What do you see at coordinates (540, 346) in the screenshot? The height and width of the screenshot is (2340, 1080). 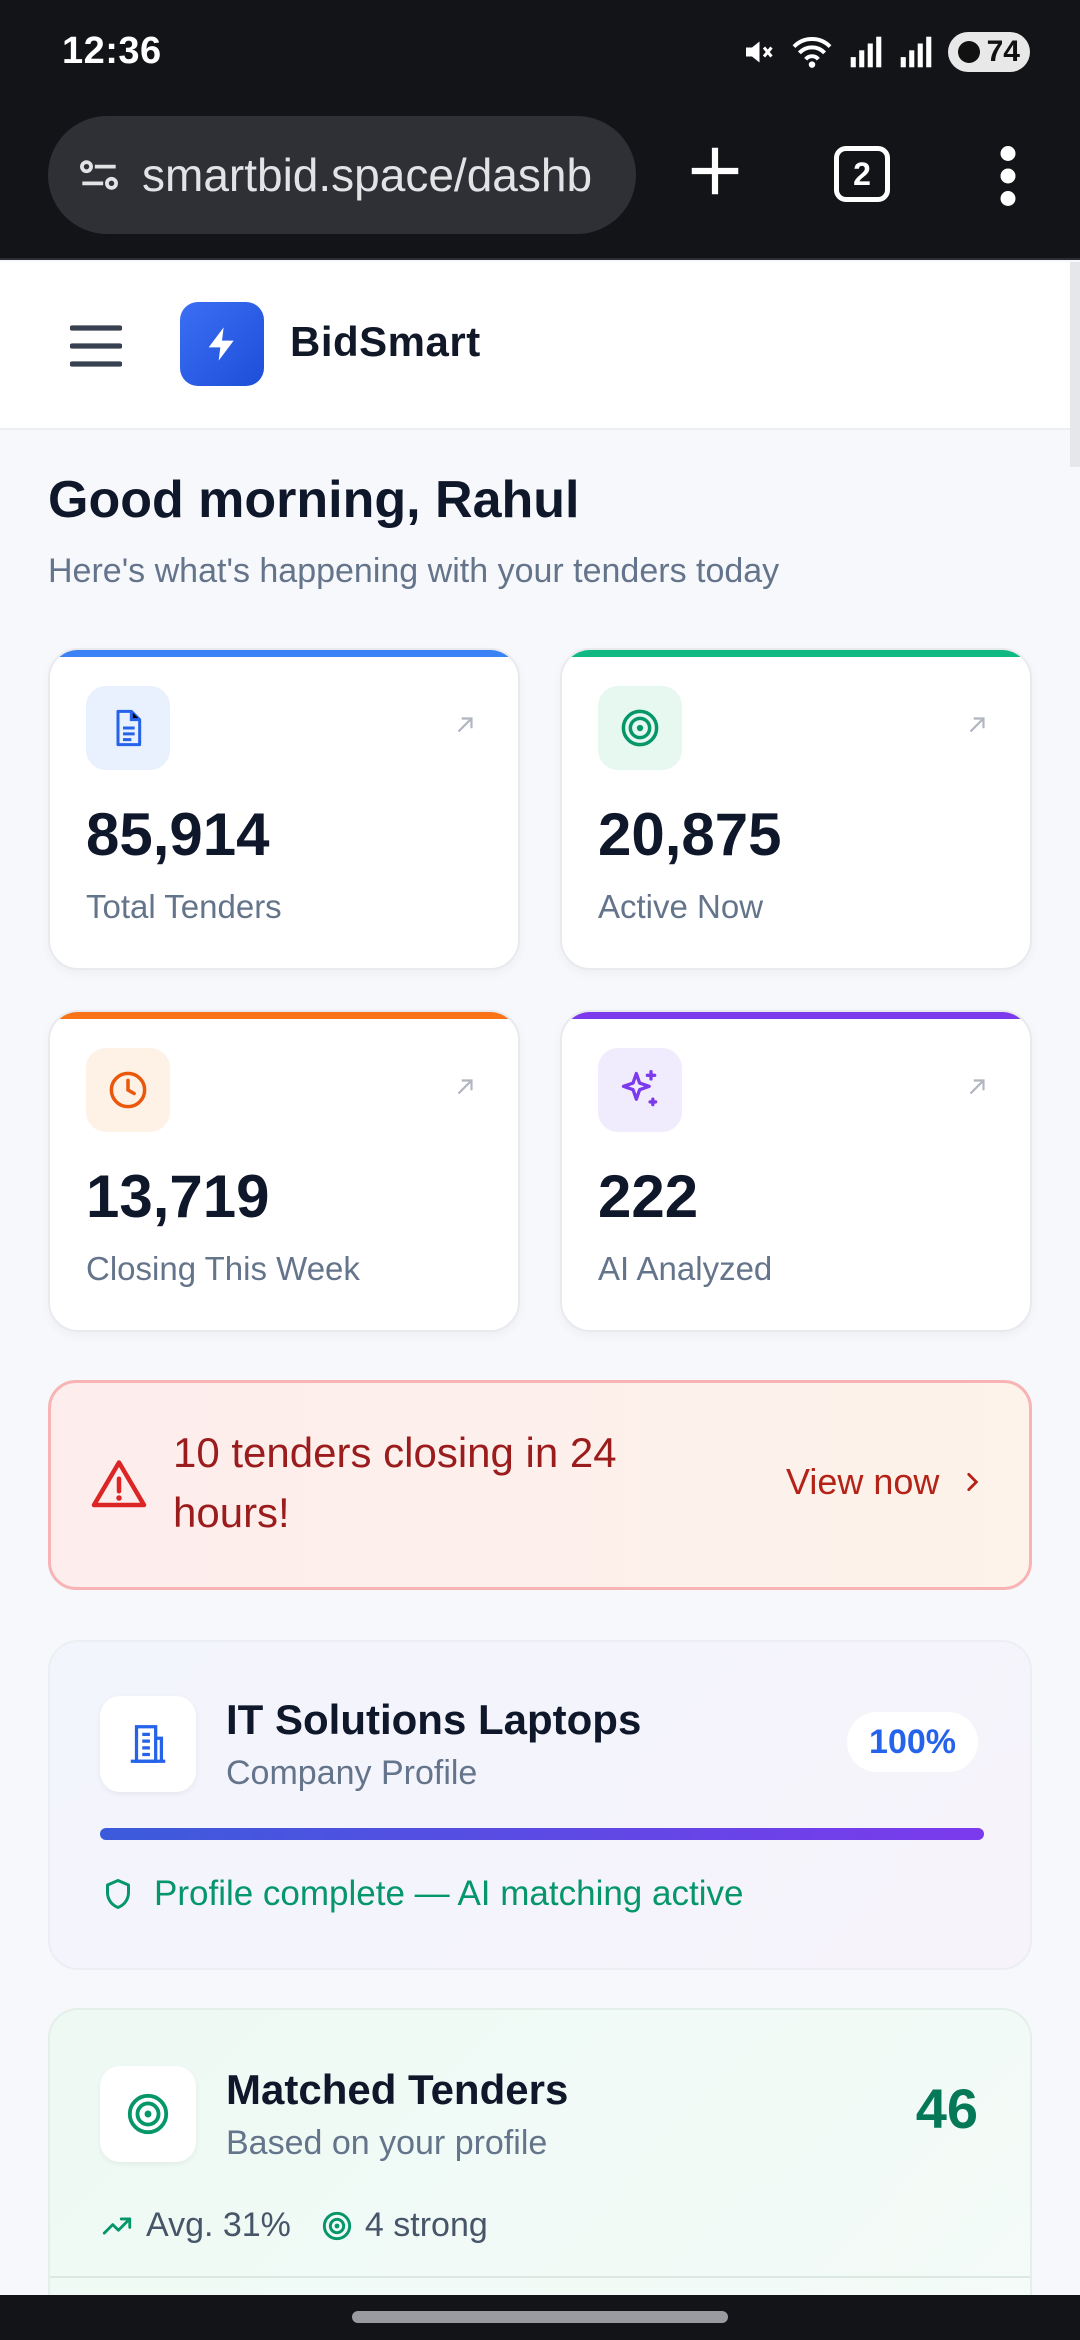 I see `app-header: BidSmart` at bounding box center [540, 346].